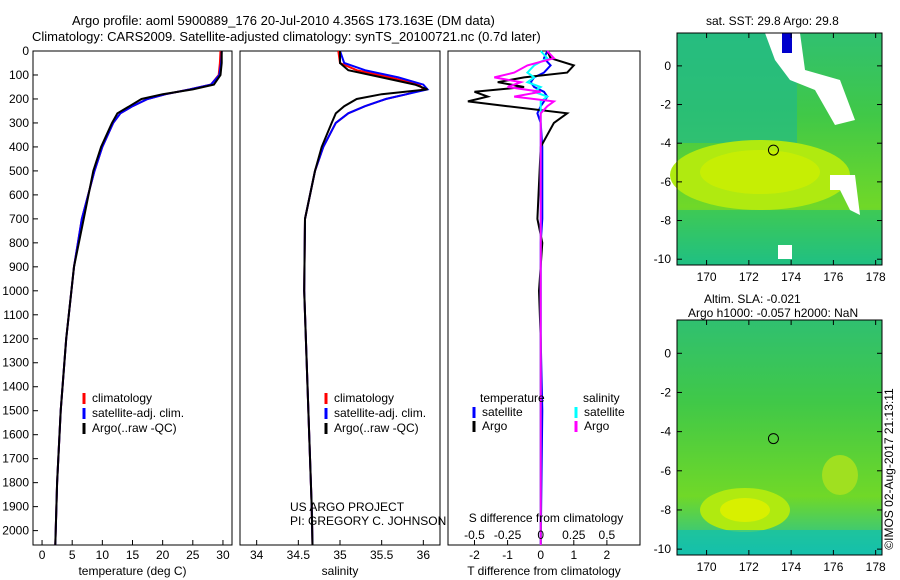  What do you see at coordinates (347, 507) in the screenshot?
I see `project-credit: US ARGO PROJECT` at bounding box center [347, 507].